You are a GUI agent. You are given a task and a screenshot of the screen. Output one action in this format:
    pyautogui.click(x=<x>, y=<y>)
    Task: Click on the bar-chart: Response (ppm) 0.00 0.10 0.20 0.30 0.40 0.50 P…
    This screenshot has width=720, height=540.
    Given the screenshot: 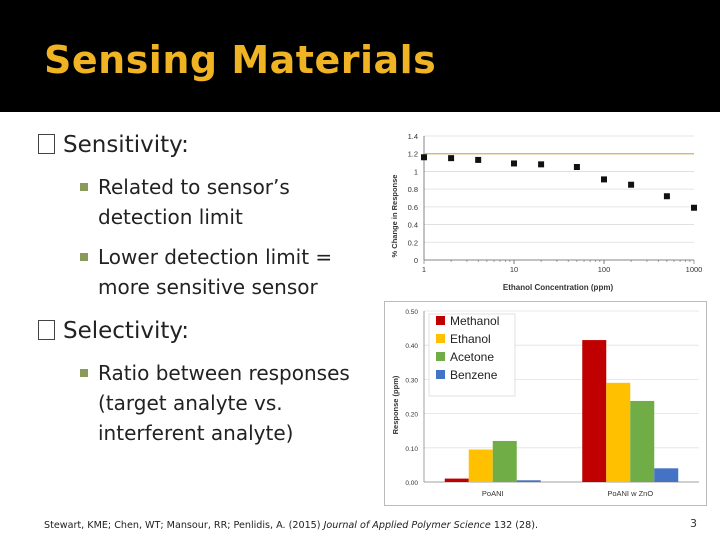 What is the action you would take?
    pyautogui.click(x=545, y=403)
    